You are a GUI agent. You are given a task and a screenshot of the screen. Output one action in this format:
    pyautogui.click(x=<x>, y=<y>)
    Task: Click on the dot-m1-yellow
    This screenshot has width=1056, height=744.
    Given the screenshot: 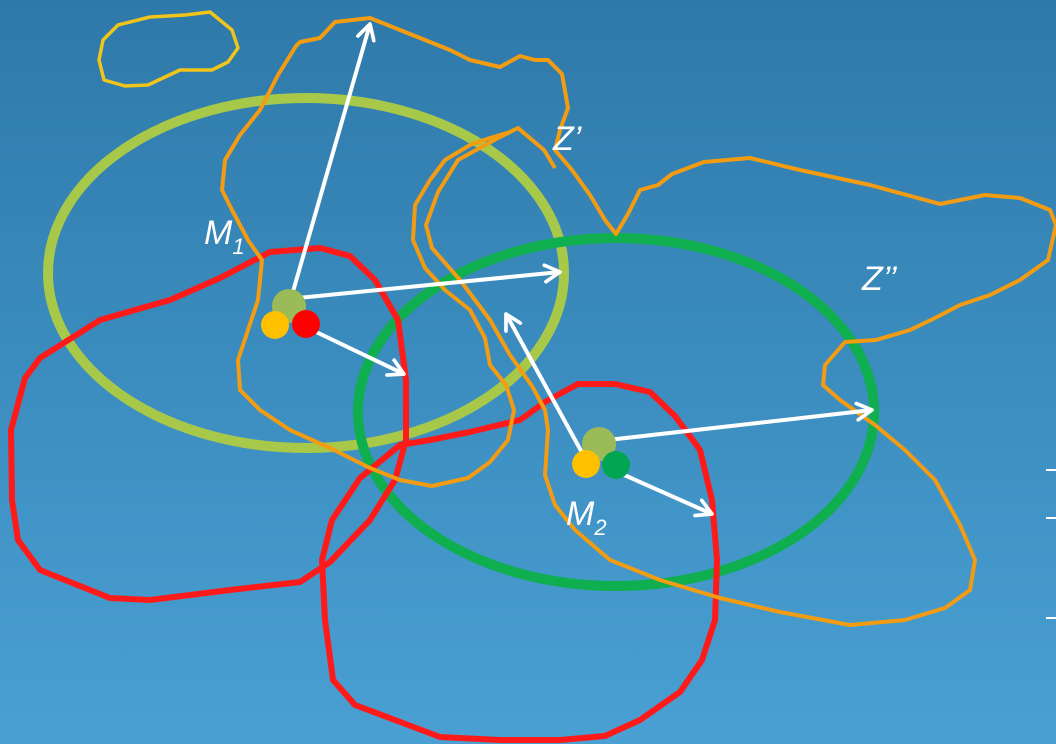 What is the action you would take?
    pyautogui.click(x=275, y=325)
    